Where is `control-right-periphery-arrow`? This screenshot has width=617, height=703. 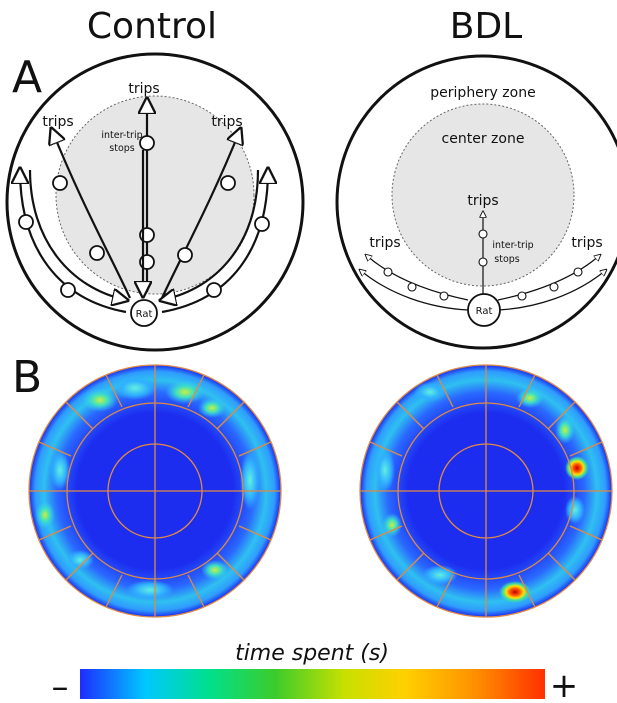
control-right-periphery-arrow is located at coordinates (214, 242).